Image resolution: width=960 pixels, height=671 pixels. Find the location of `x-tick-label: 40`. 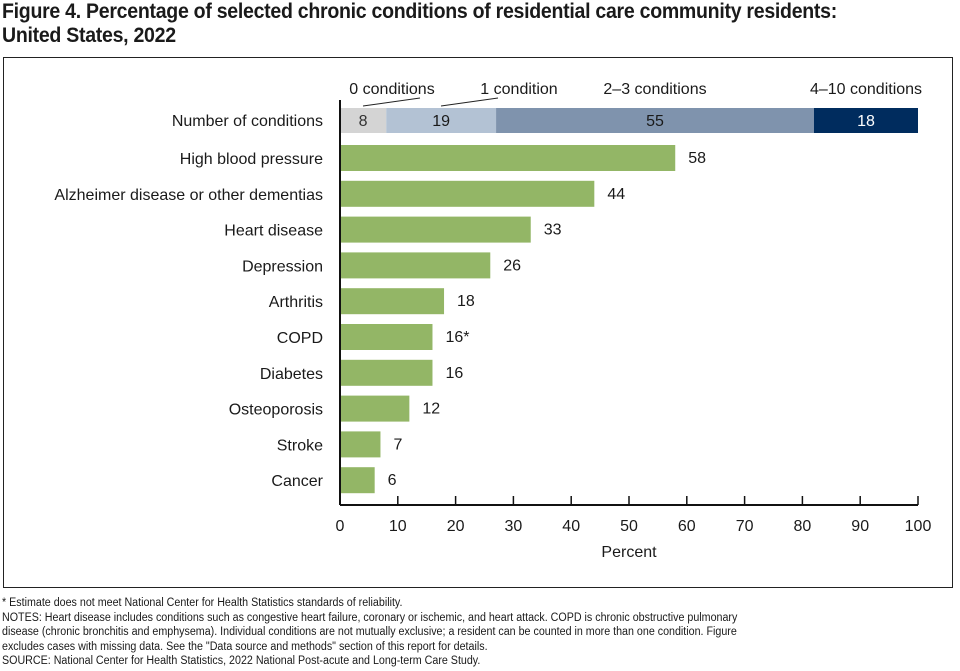

x-tick-label: 40 is located at coordinates (571, 526).